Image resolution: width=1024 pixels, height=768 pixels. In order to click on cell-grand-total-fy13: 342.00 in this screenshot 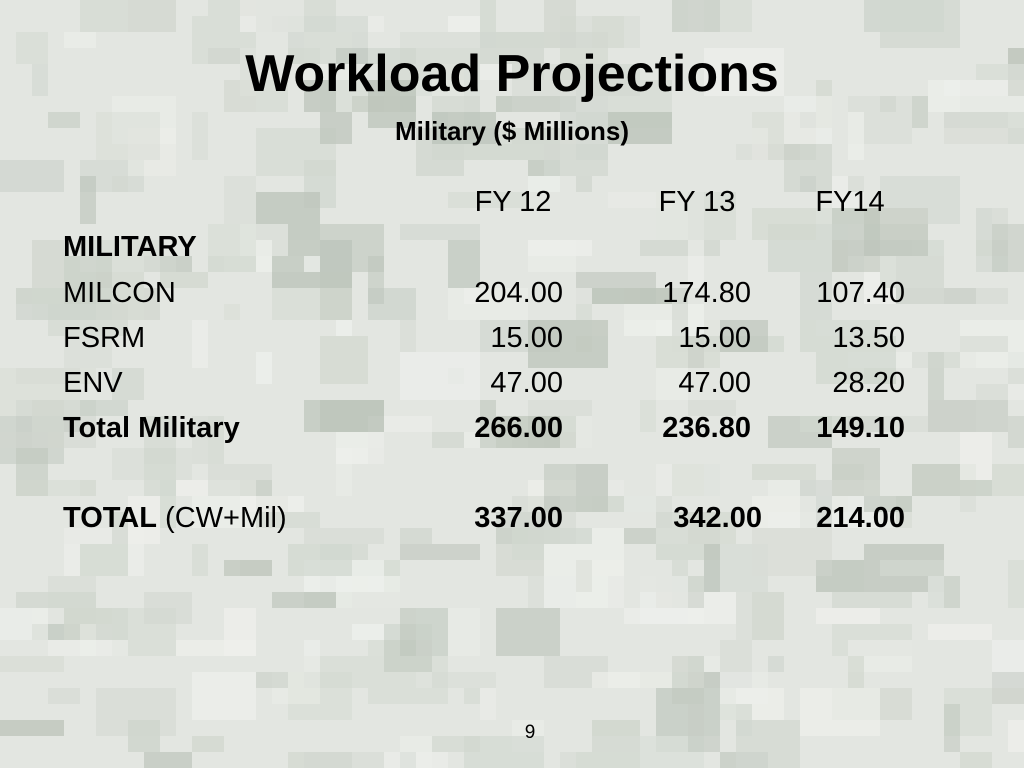, I will do `click(717, 518)`.